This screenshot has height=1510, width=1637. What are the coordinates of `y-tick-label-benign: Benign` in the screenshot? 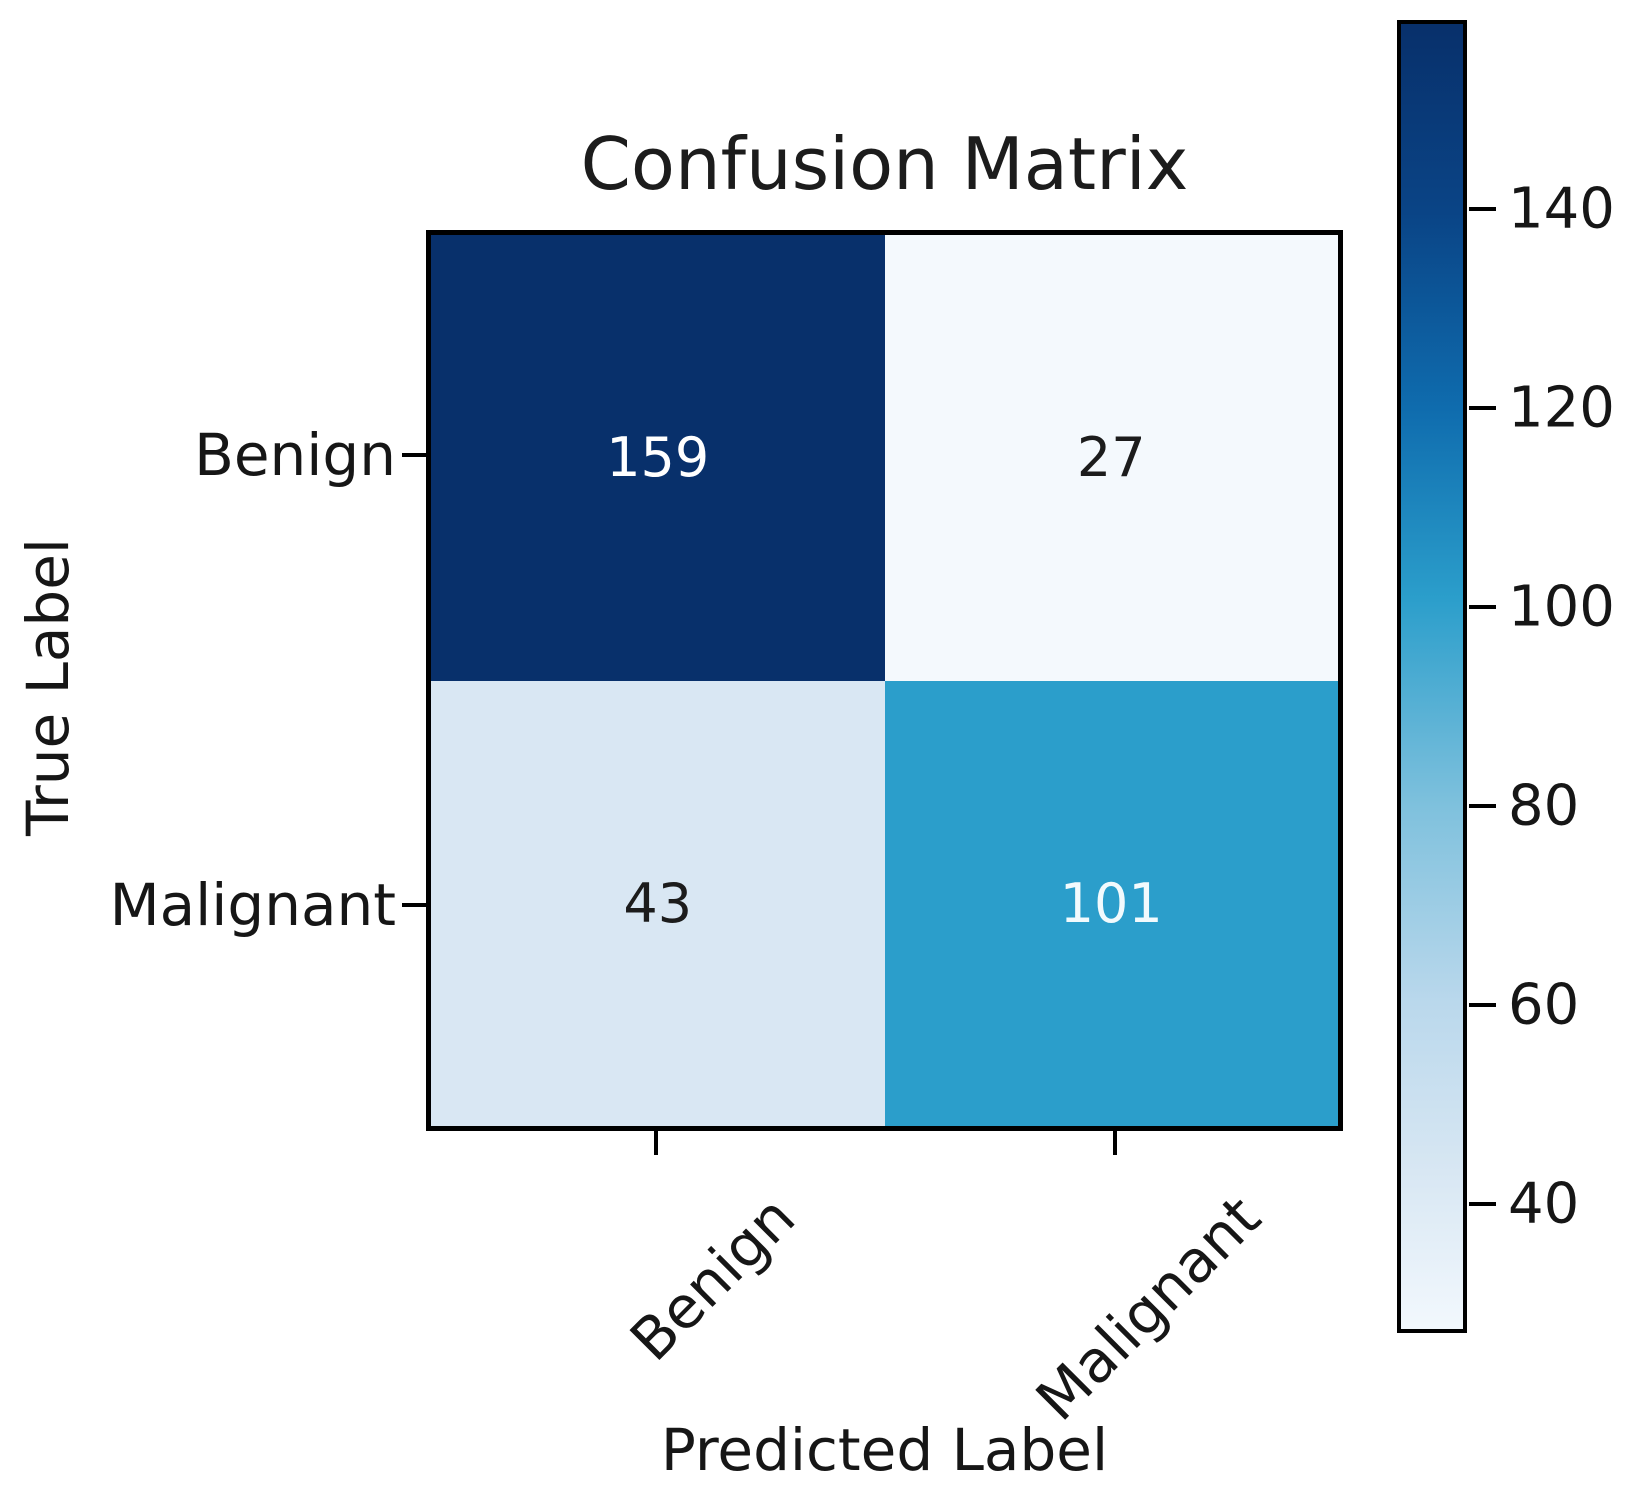 It's located at (295, 455).